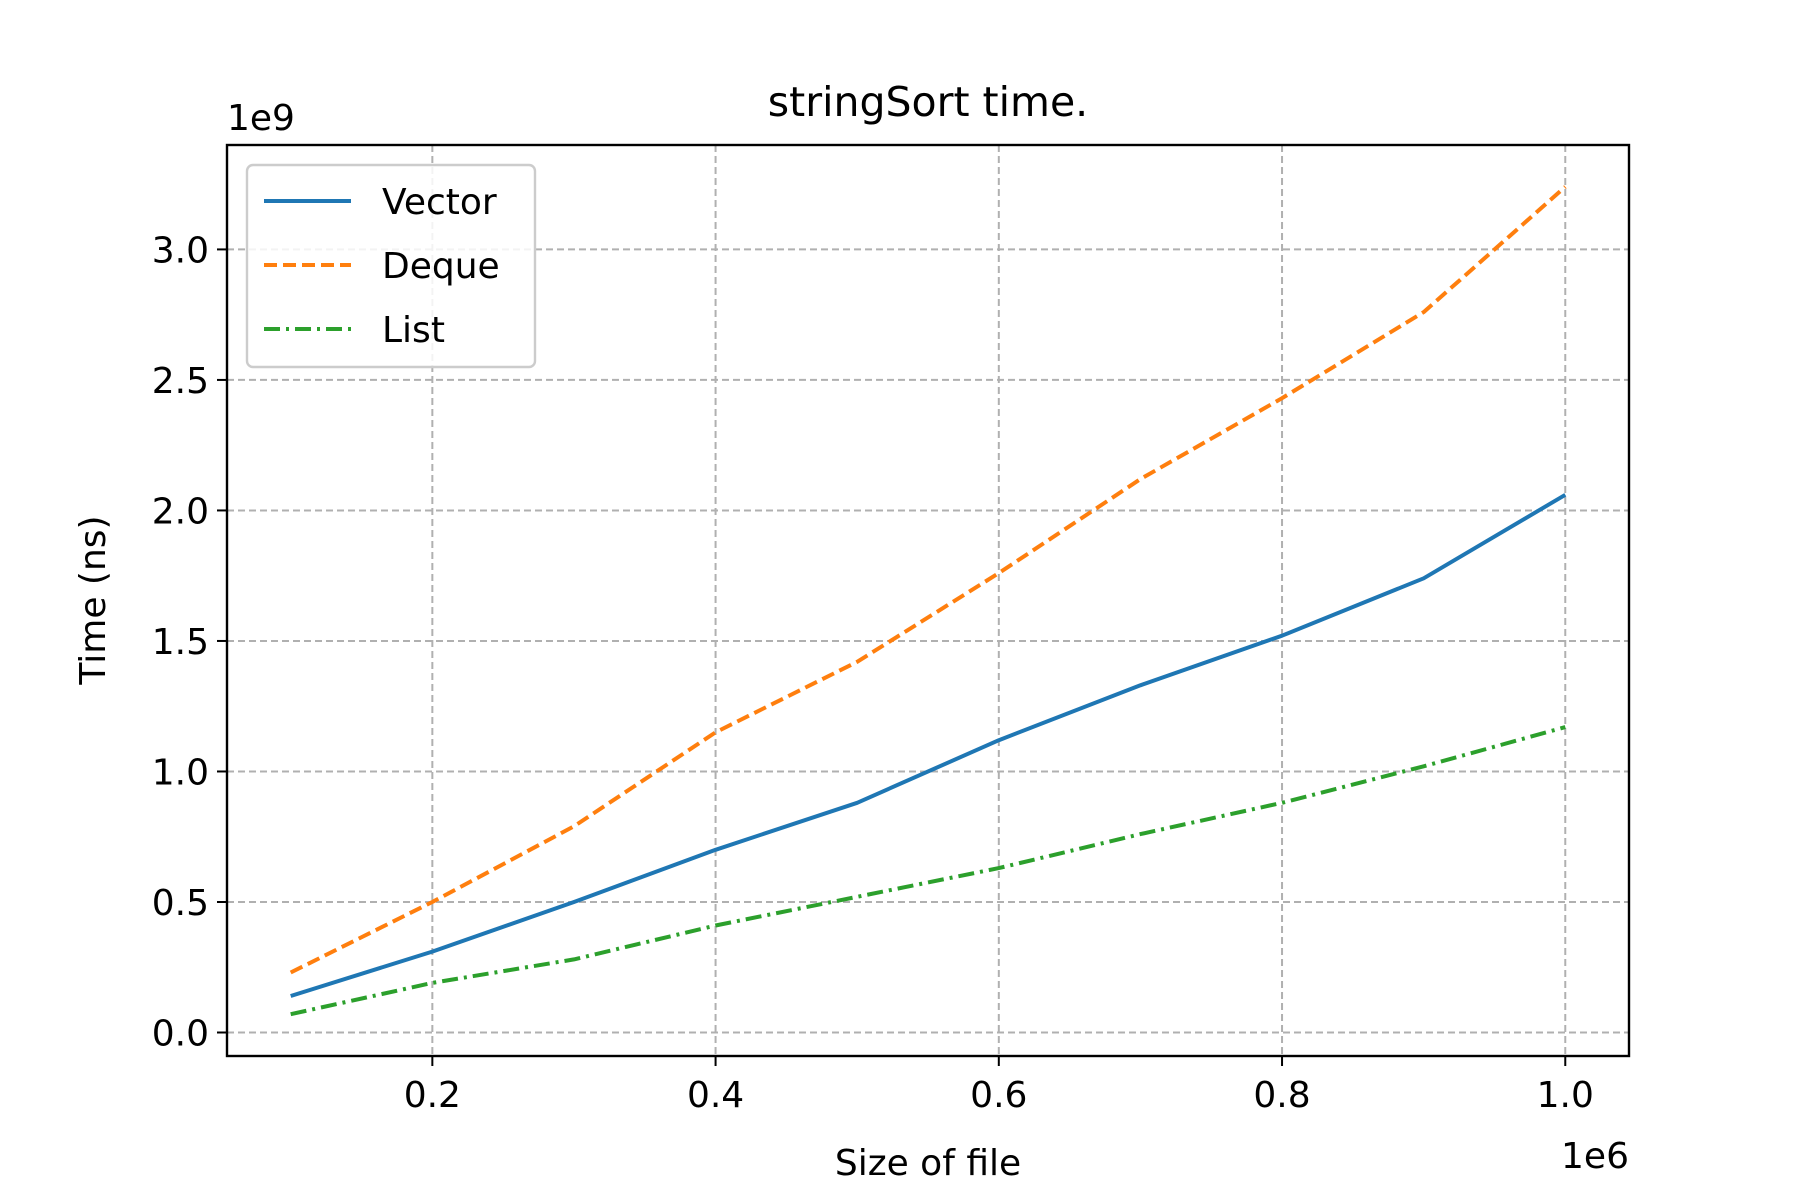 This screenshot has width=1800, height=1204. I want to click on legend-label-deque: Deque, so click(441, 266).